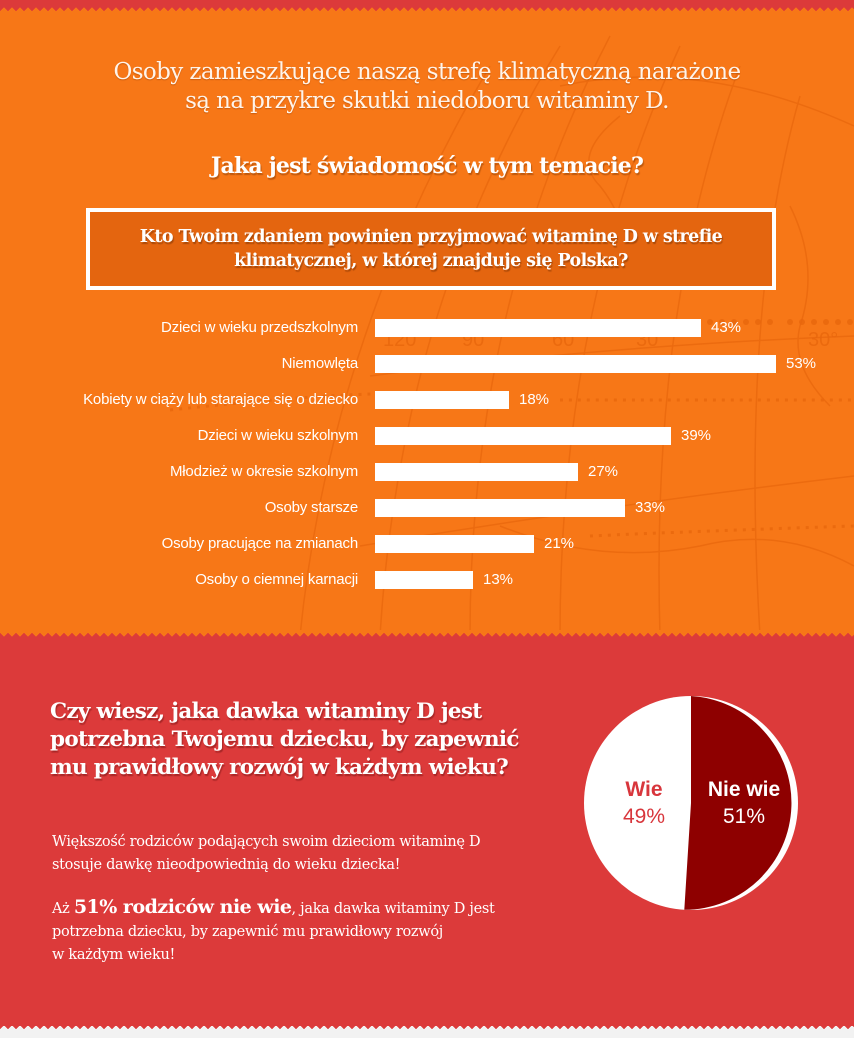 This screenshot has height=1038, width=854. What do you see at coordinates (393, 909) in the screenshot?
I see `paragraph-rest: , jaka dawka witaminy D jest` at bounding box center [393, 909].